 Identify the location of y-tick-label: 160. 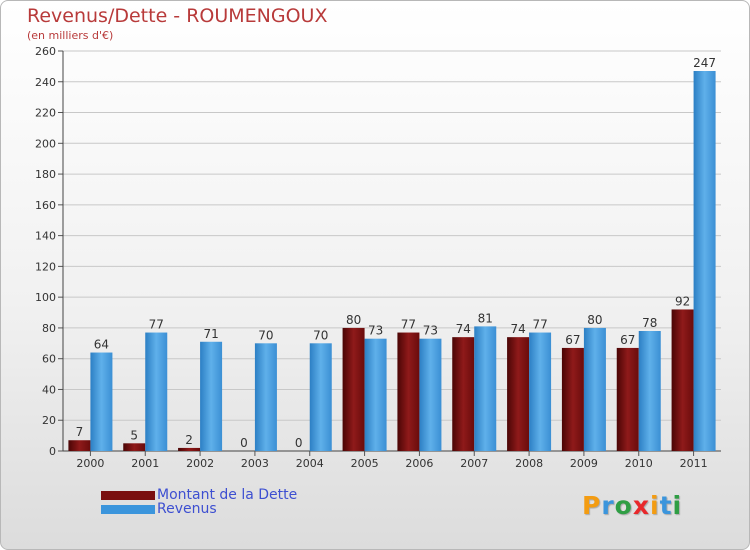
(45, 205).